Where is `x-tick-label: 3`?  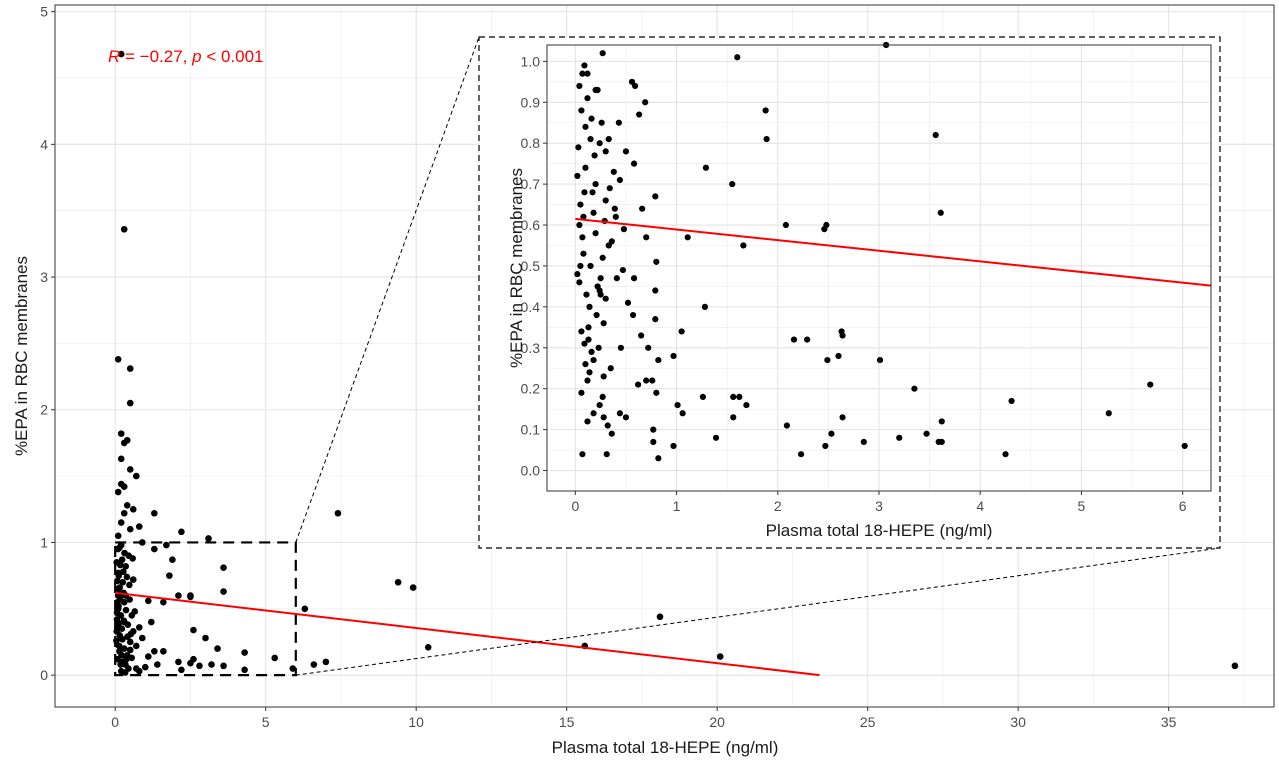
x-tick-label: 3 is located at coordinates (879, 506).